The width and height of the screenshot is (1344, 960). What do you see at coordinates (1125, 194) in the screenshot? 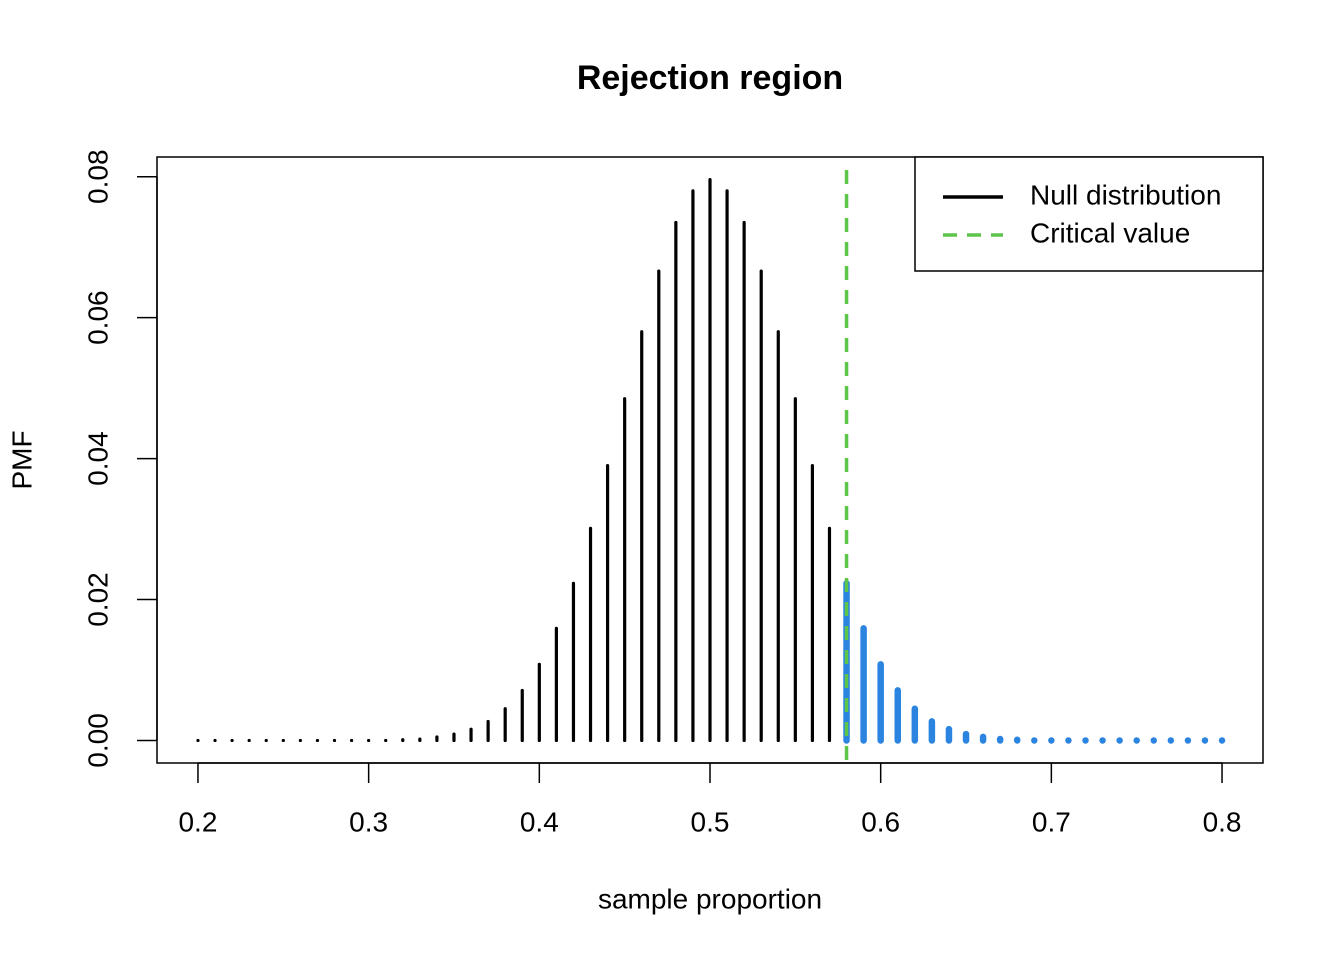
I see `legend-label: Null distribution` at bounding box center [1125, 194].